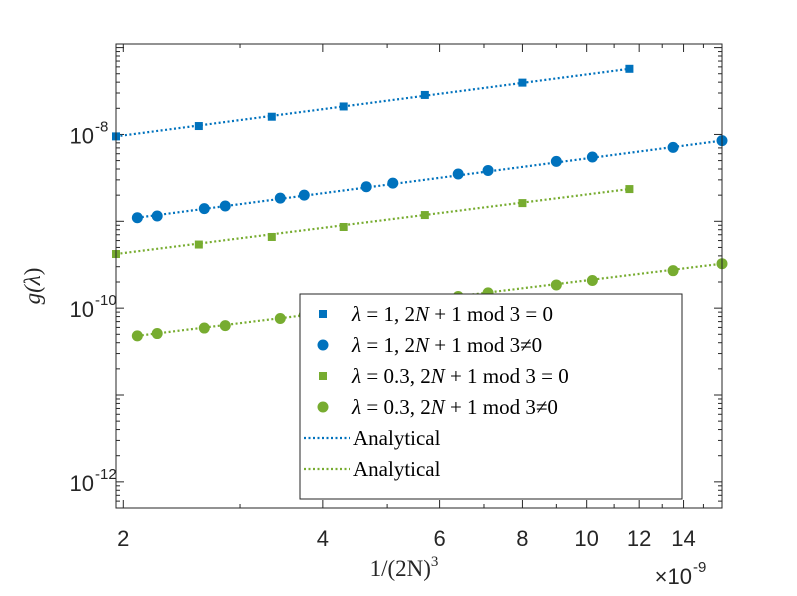 Image resolution: width=797 pixels, height=596 pixels. What do you see at coordinates (323, 538) in the screenshot?
I see `x-tick-label: 4` at bounding box center [323, 538].